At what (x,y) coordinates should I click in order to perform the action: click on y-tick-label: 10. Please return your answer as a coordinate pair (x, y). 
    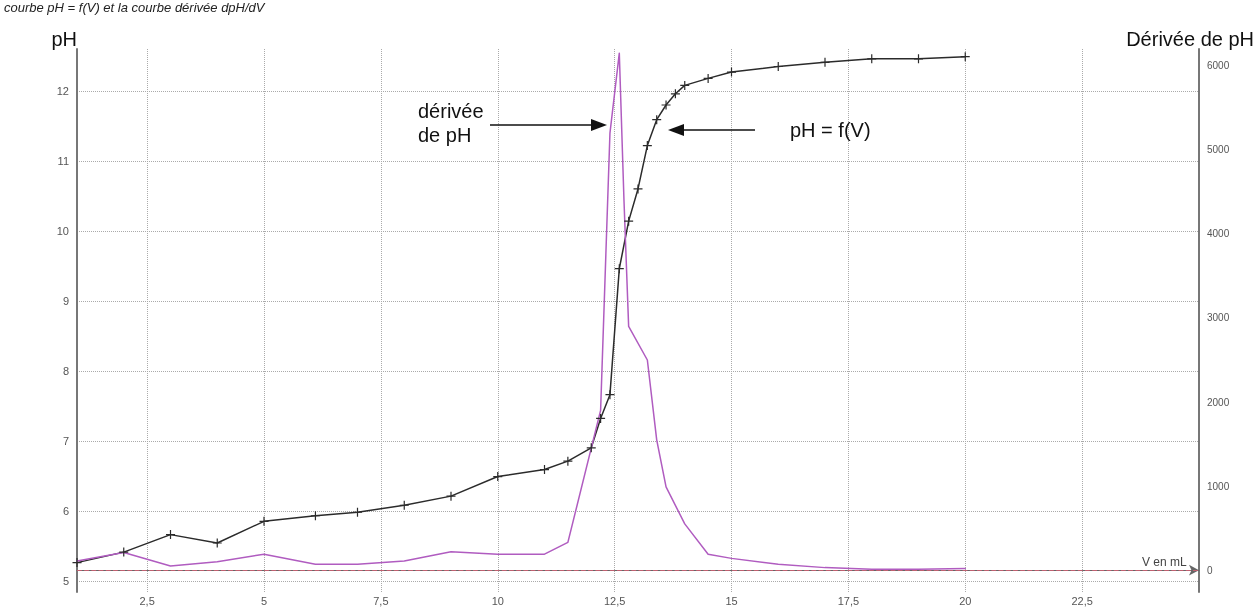
    Looking at the image, I should click on (62, 230).